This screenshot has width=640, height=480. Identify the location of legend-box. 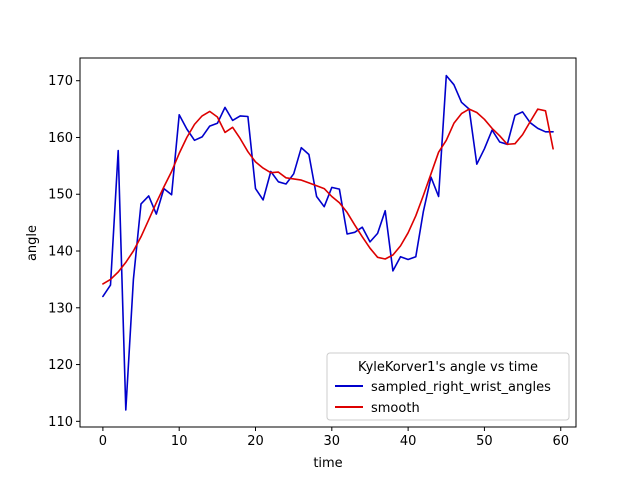
(448, 386).